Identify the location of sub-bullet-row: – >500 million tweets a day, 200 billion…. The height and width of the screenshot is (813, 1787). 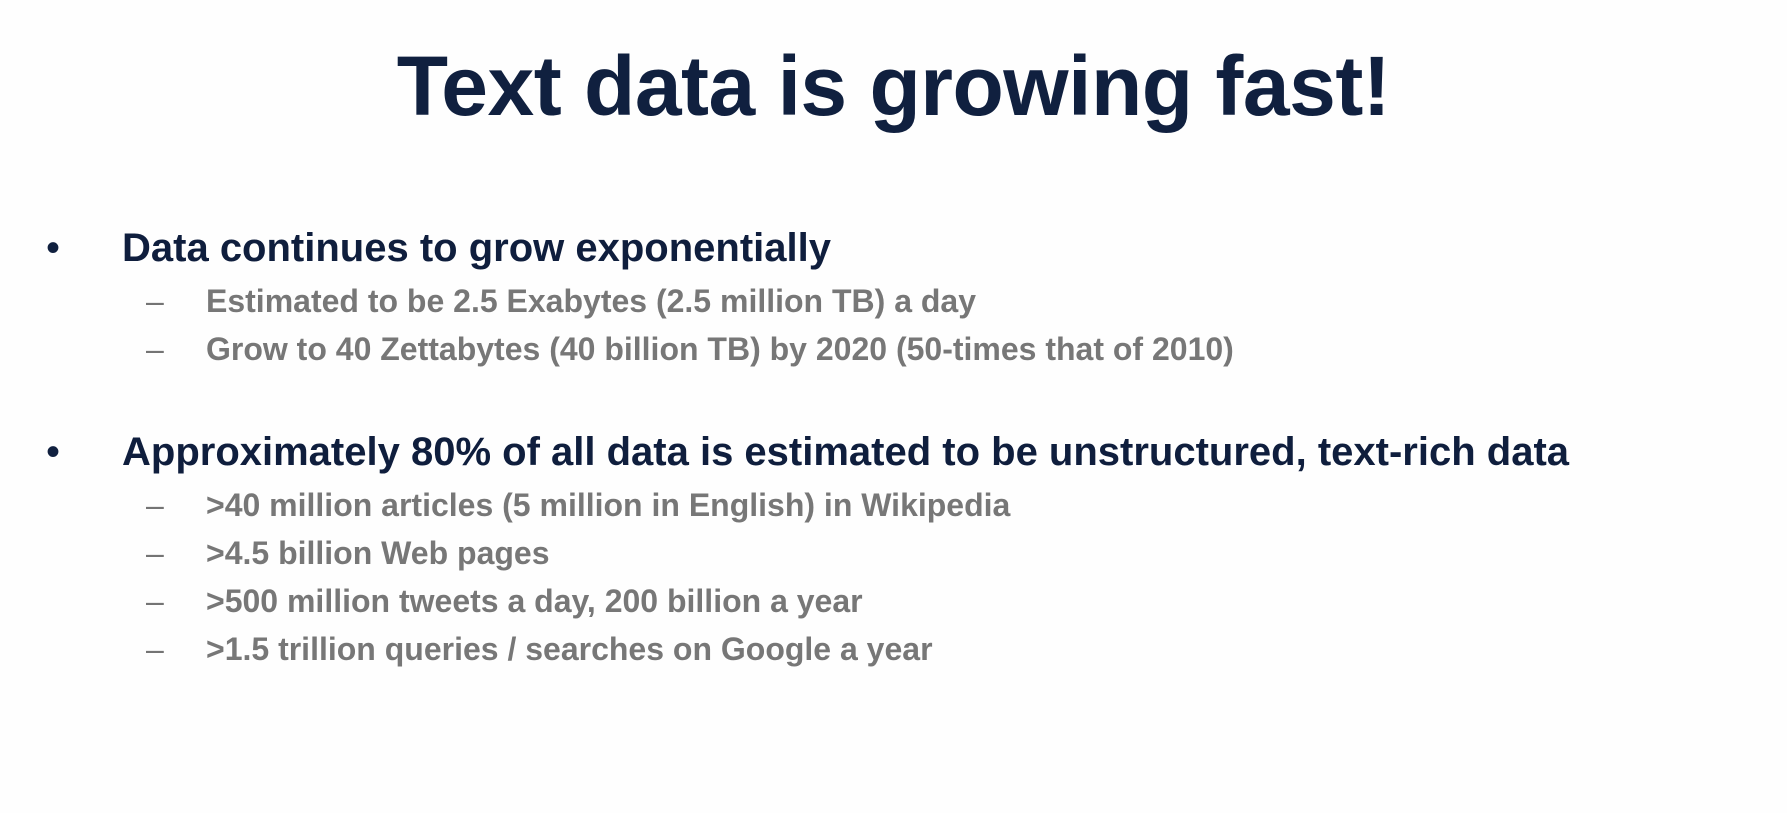
(906, 602).